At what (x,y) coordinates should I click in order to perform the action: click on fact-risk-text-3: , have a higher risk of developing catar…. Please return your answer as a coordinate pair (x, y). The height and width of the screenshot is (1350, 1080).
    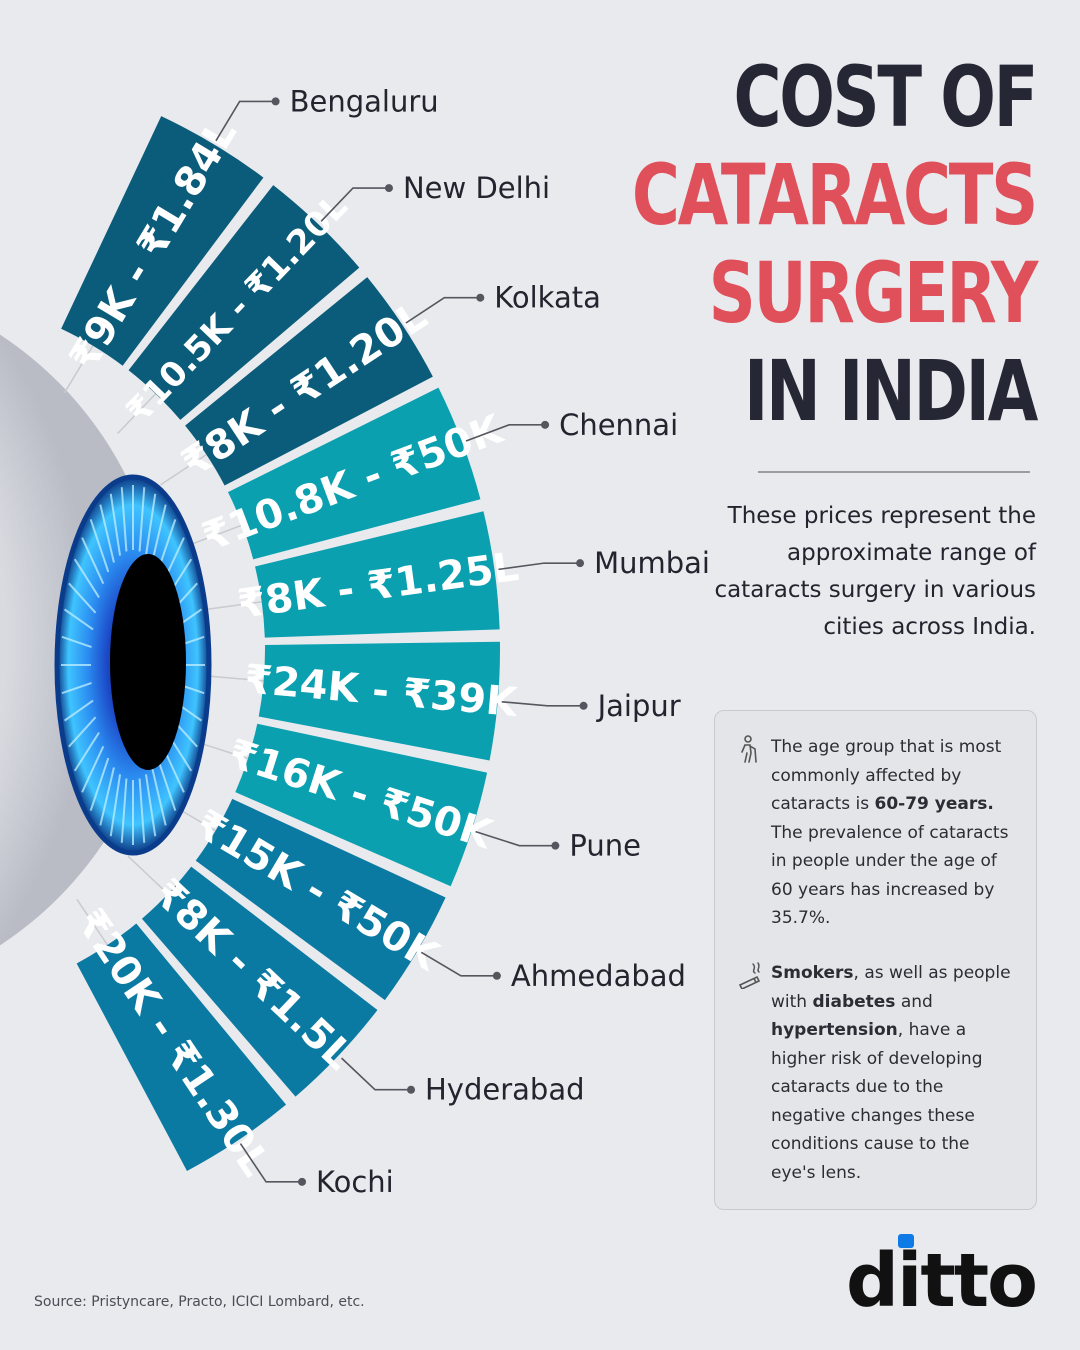
    Looking at the image, I should click on (877, 1101).